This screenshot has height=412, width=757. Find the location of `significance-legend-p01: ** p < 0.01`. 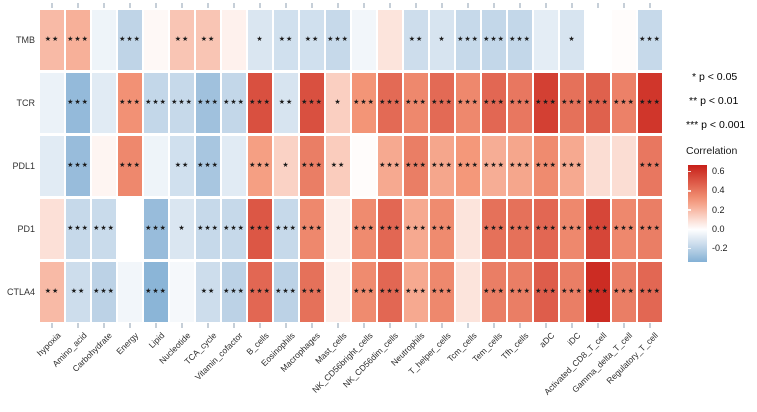

significance-legend-p01: ** p < 0.01 is located at coordinates (714, 101).